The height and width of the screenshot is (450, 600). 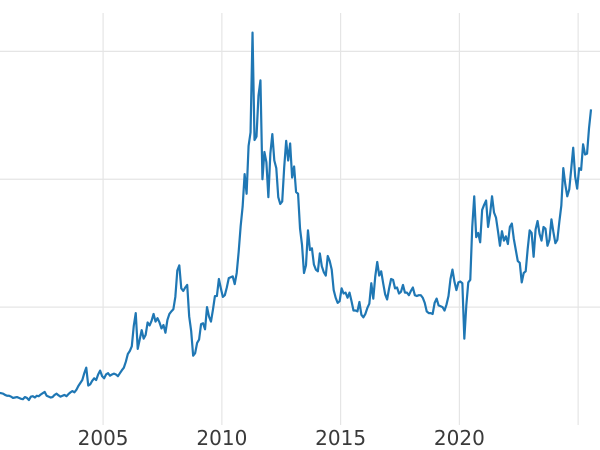 I want to click on x-tick-label: 2015, so click(x=341, y=438).